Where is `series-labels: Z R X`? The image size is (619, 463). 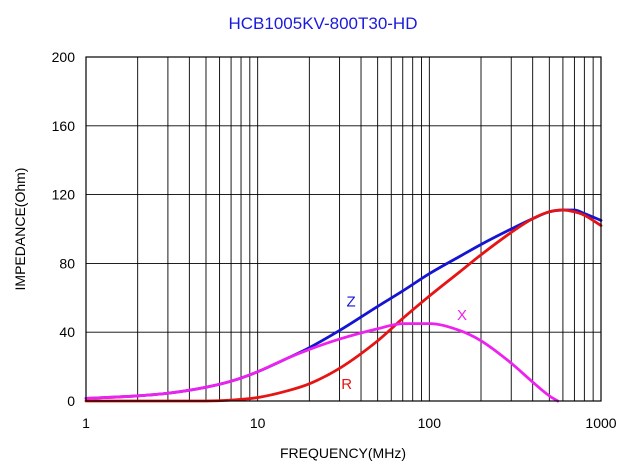
series-labels: Z R X is located at coordinates (404, 343).